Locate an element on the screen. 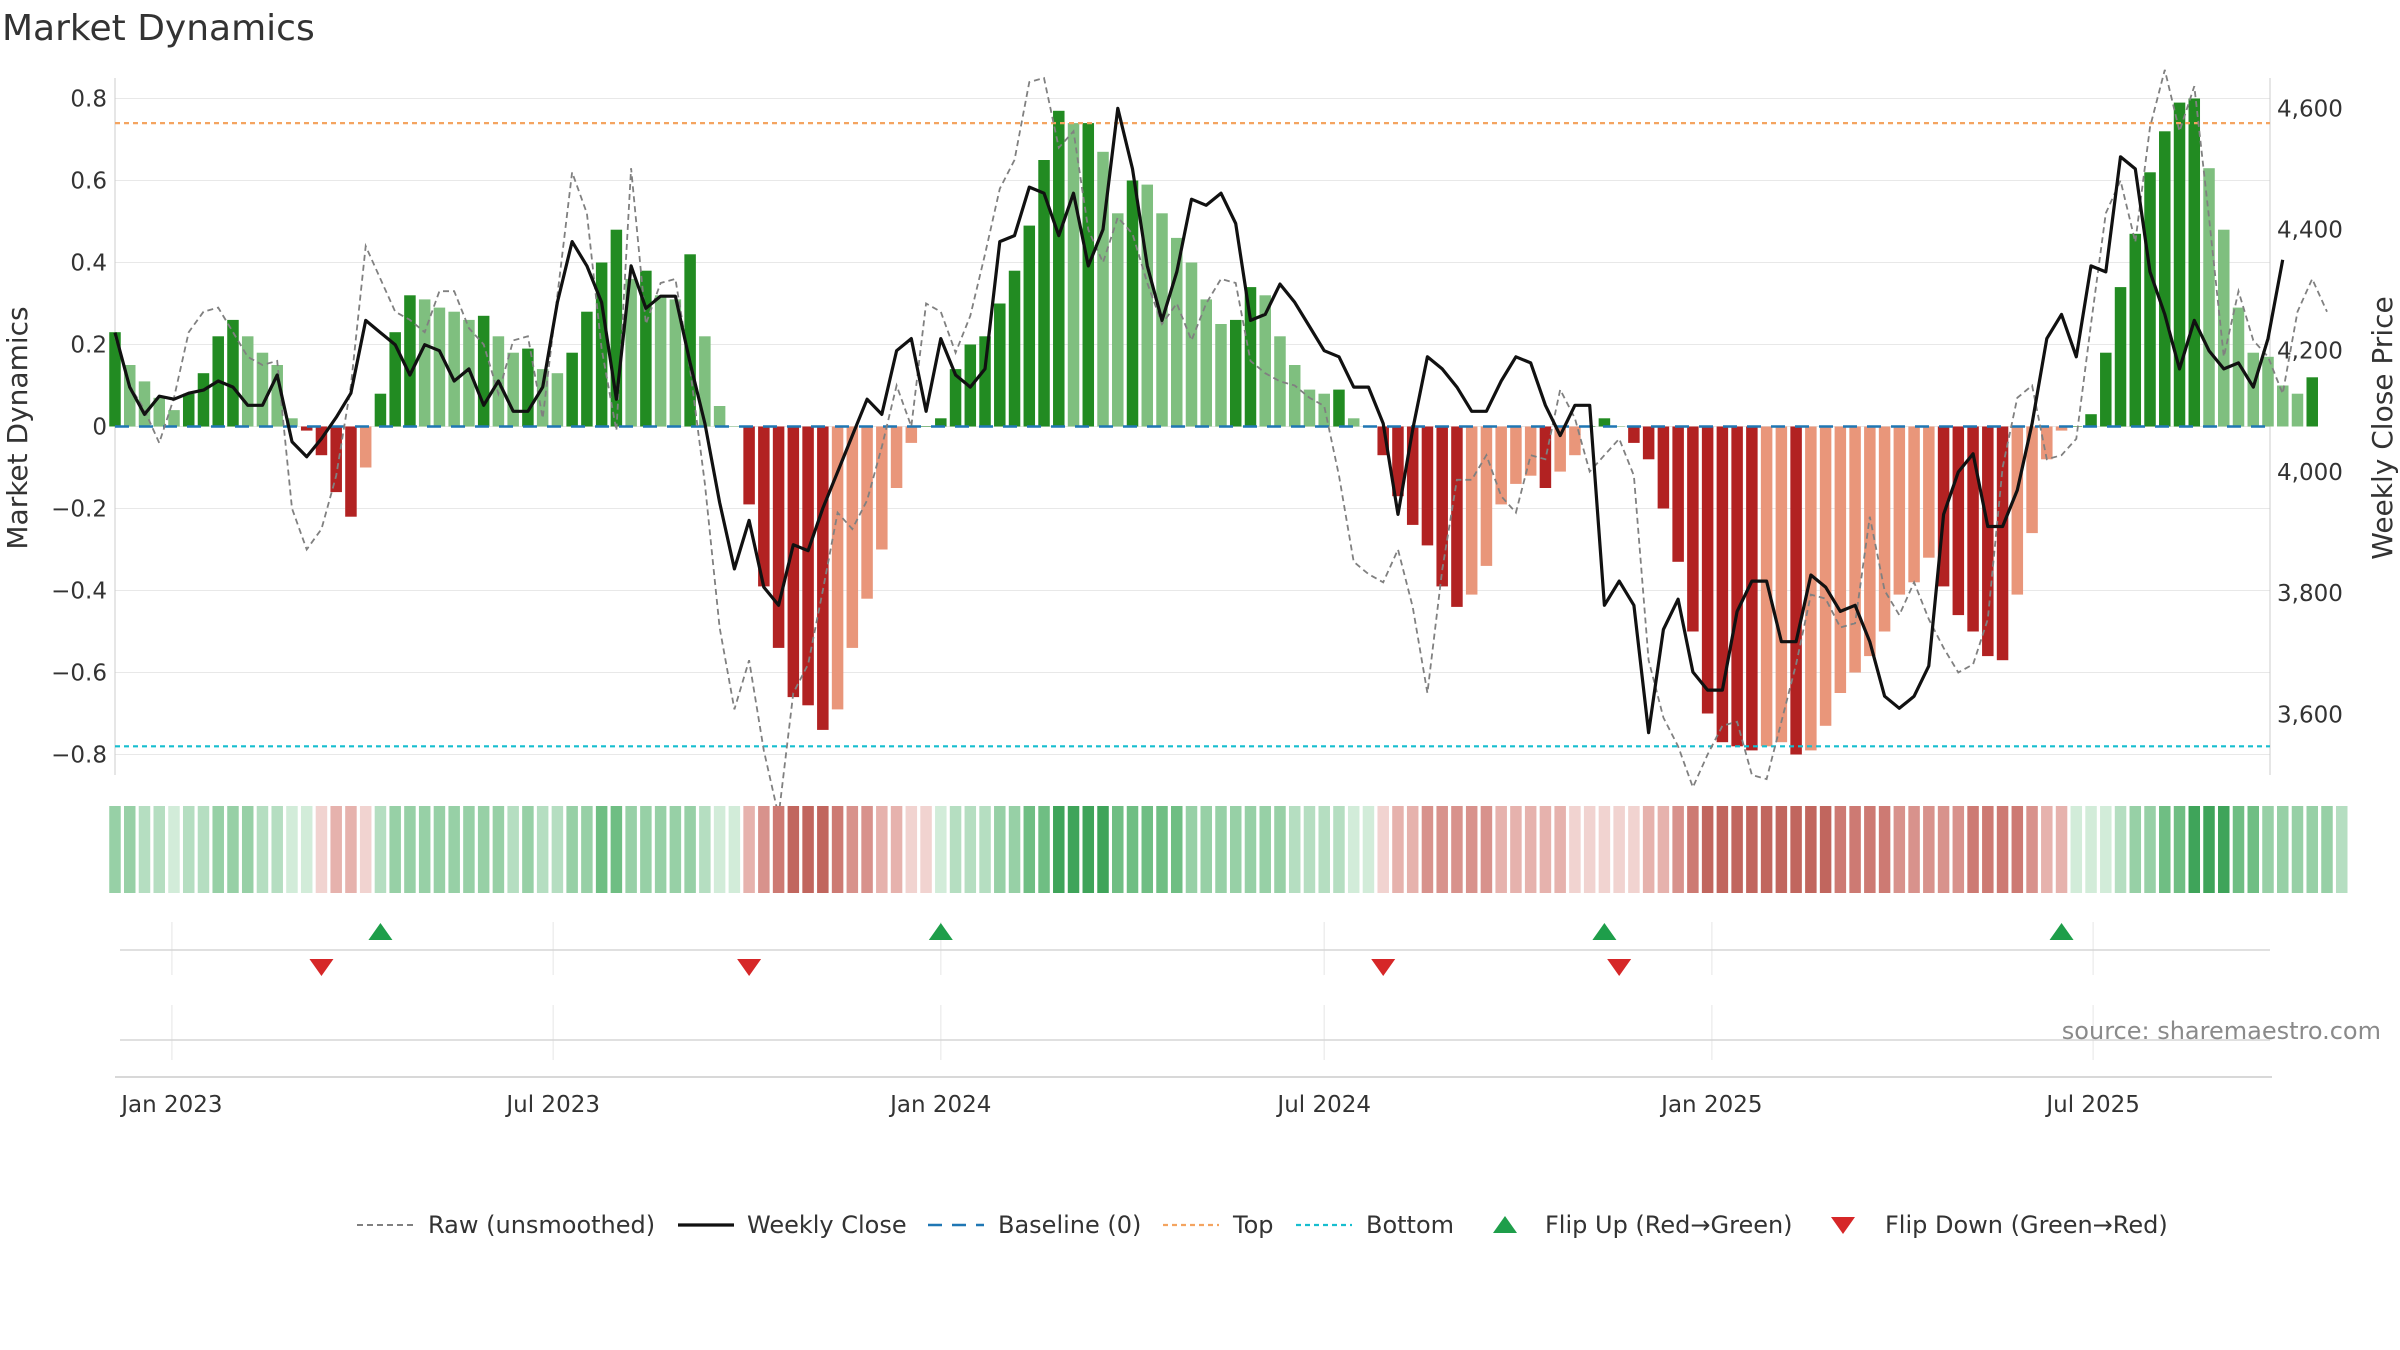 The height and width of the screenshot is (1350, 2400). x-tick-label: Jan 2024 is located at coordinates (939, 1105).